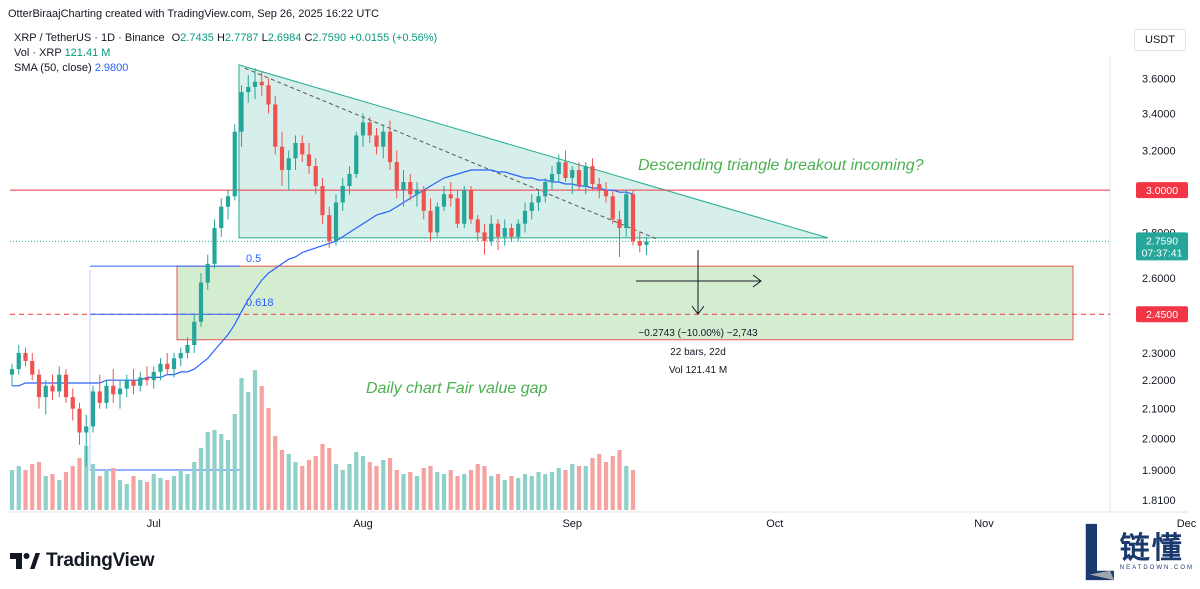 The image size is (1200, 589). I want to click on time-tick-label: Nov, so click(984, 524).